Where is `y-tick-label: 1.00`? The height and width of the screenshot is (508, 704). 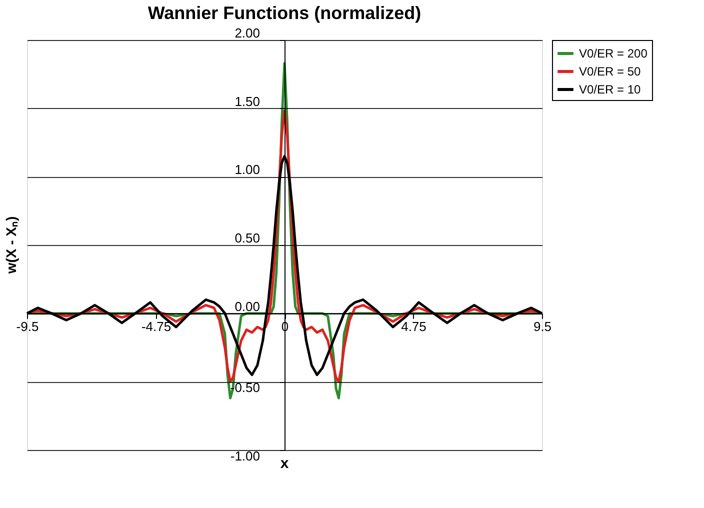 y-tick-label: 1.00 is located at coordinates (247, 170).